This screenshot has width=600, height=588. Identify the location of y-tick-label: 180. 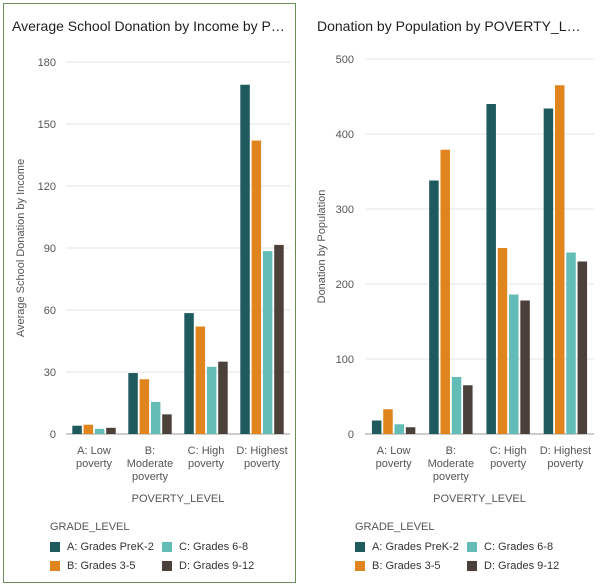
(47, 63).